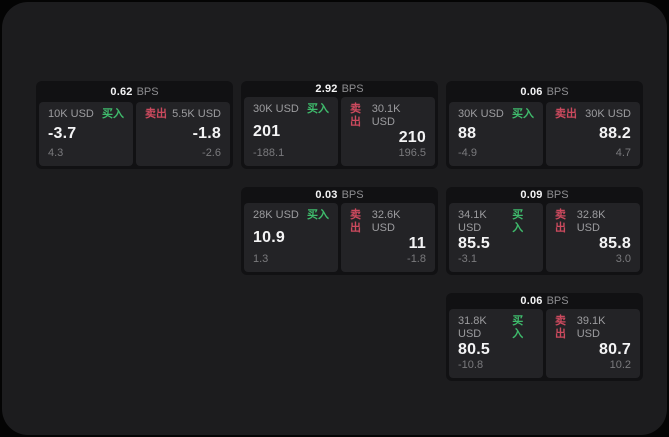 The image size is (669, 437). What do you see at coordinates (544, 195) in the screenshot?
I see `bps-header: 0.09 BPS` at bounding box center [544, 195].